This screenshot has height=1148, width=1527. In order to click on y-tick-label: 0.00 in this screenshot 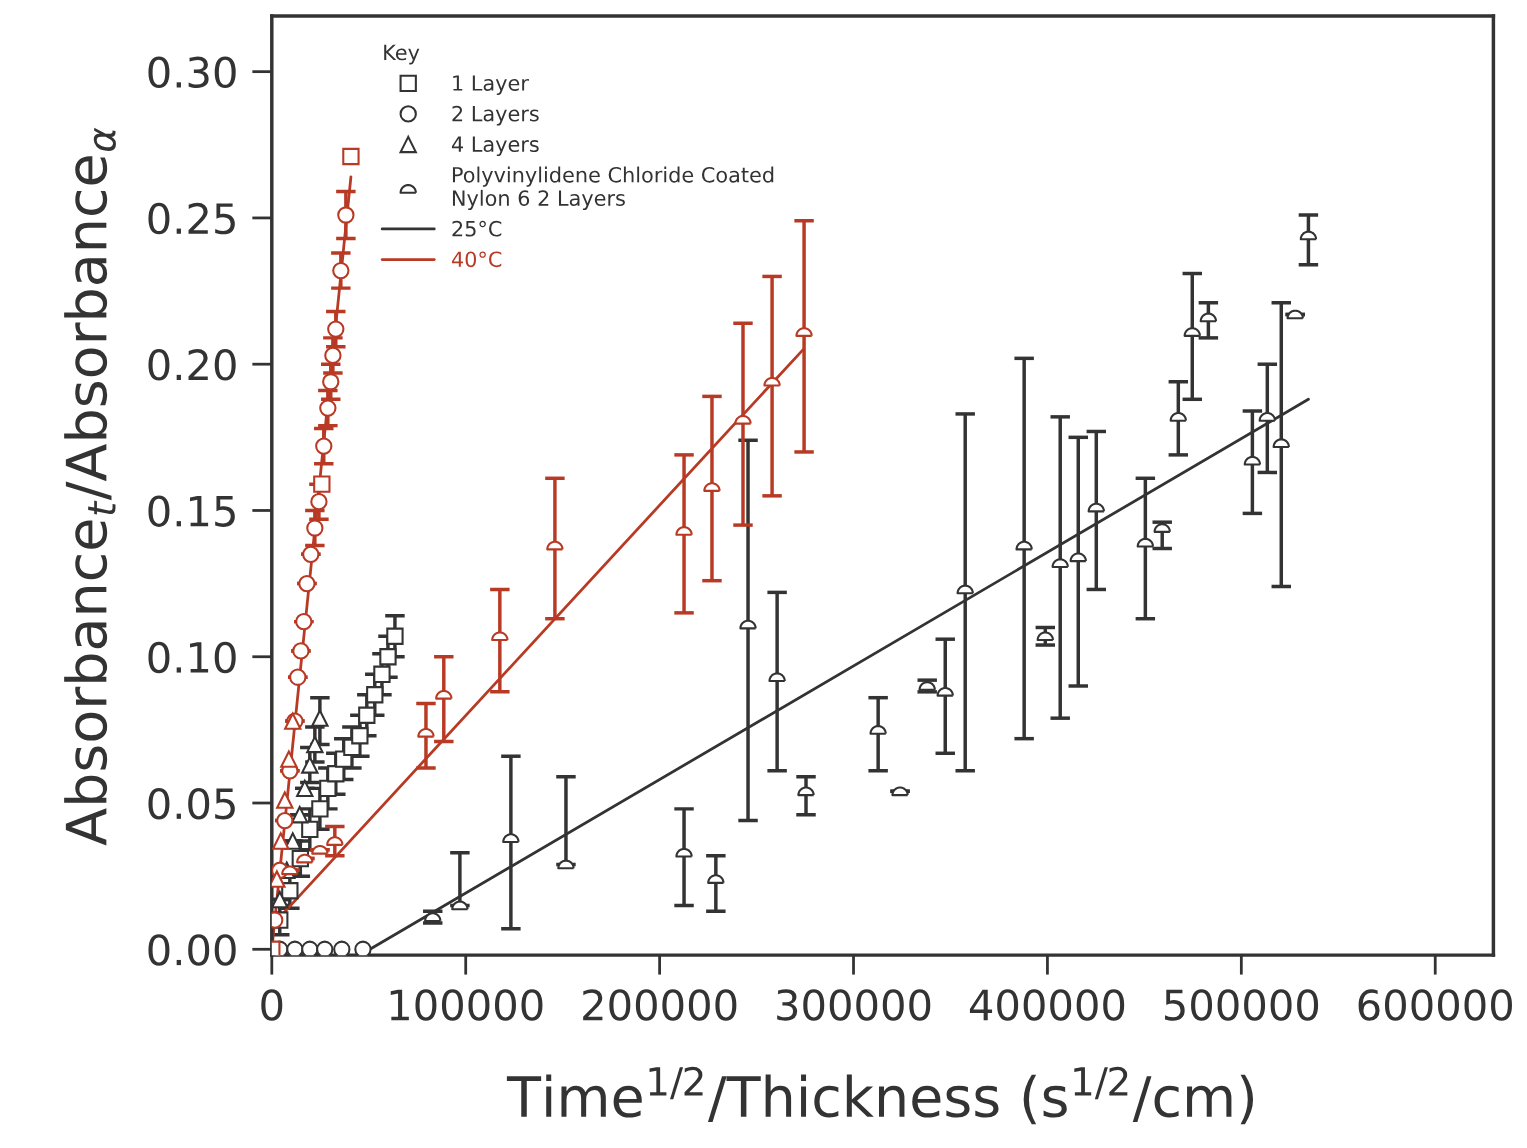, I will do `click(192, 950)`.